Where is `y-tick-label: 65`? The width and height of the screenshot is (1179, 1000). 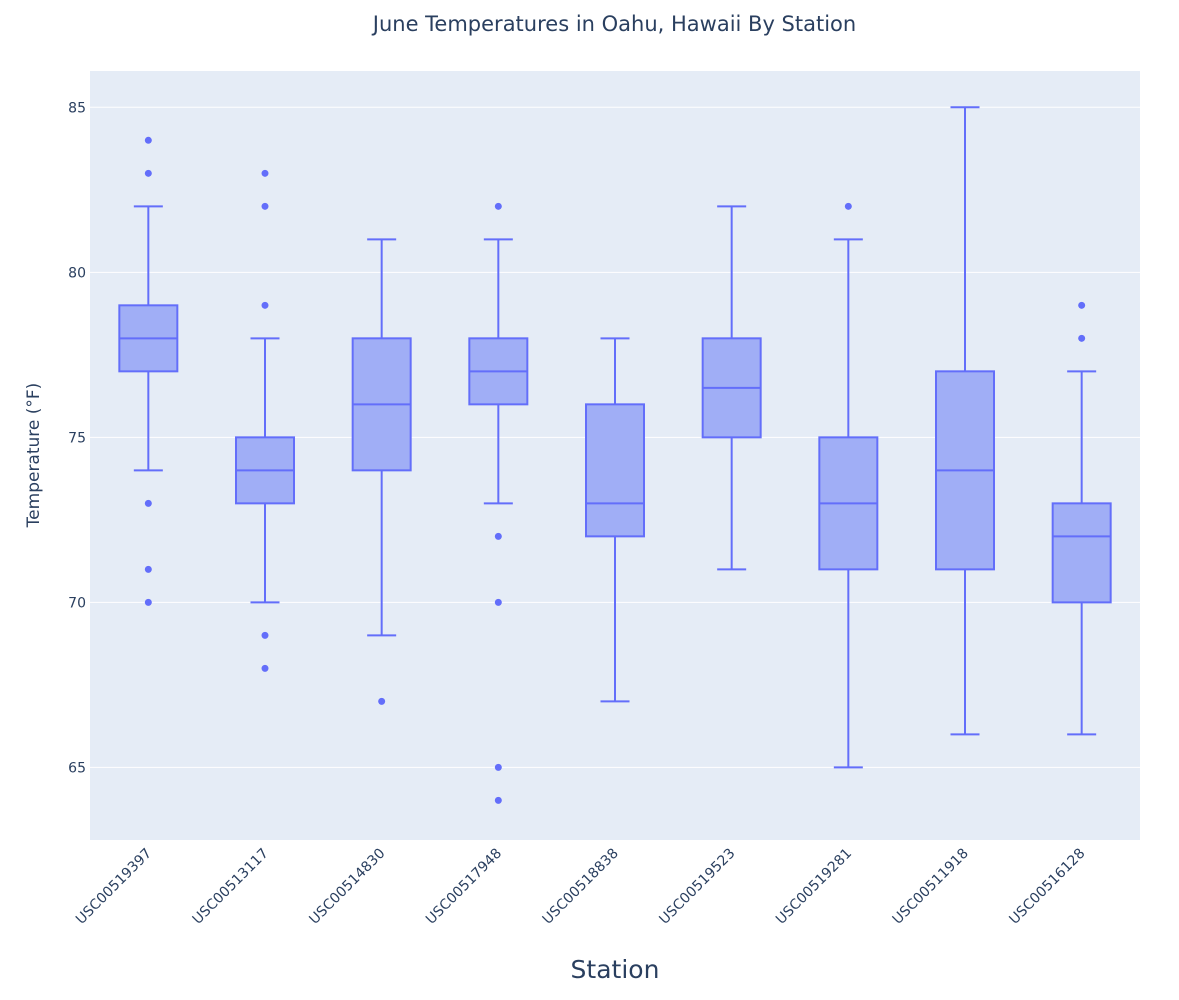 y-tick-label: 65 is located at coordinates (77, 768).